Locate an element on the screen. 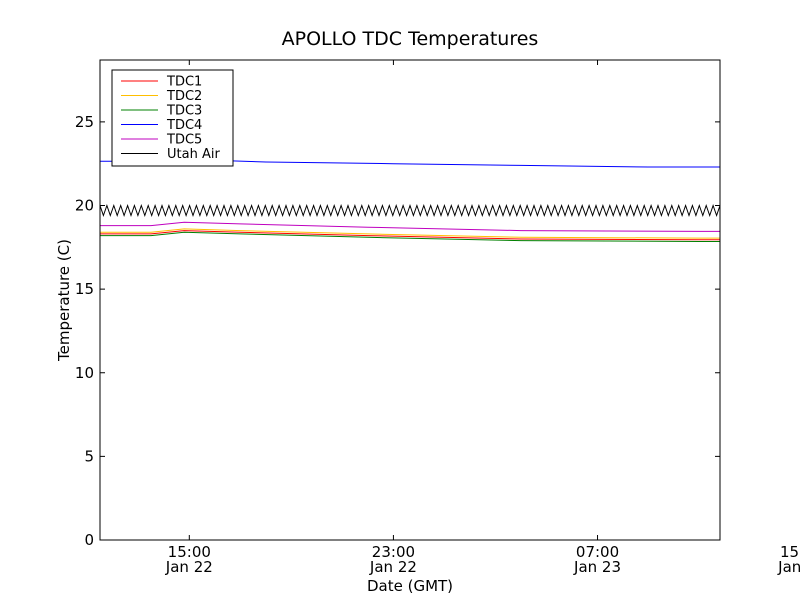 Image resolution: width=800 pixels, height=600 pixels. series-line-tdc2 is located at coordinates (410, 233).